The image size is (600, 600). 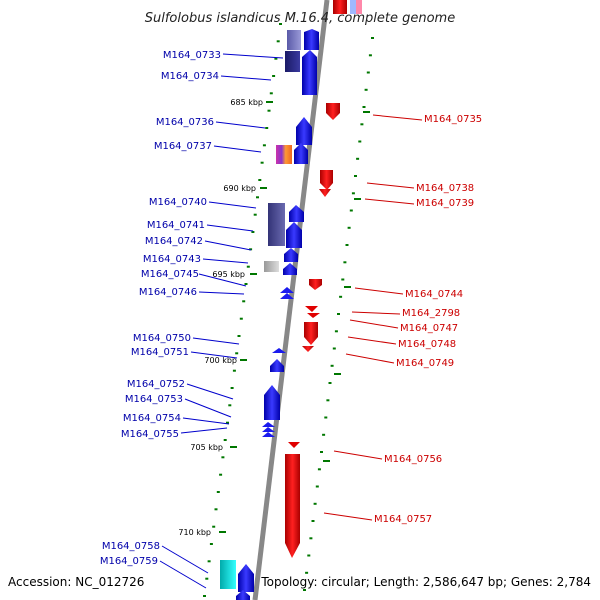 I want to click on gene-label: M164_0738, so click(x=445, y=188).